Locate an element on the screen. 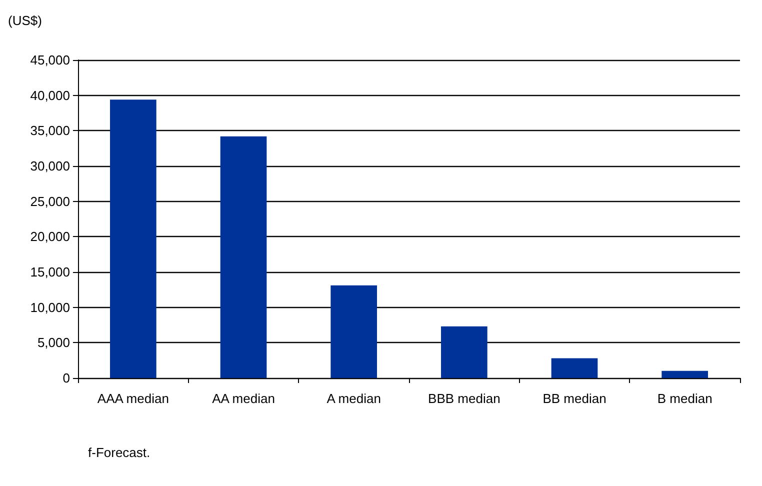 This screenshot has height=486, width=762. y-tick-label: 10,000 is located at coordinates (50, 307).